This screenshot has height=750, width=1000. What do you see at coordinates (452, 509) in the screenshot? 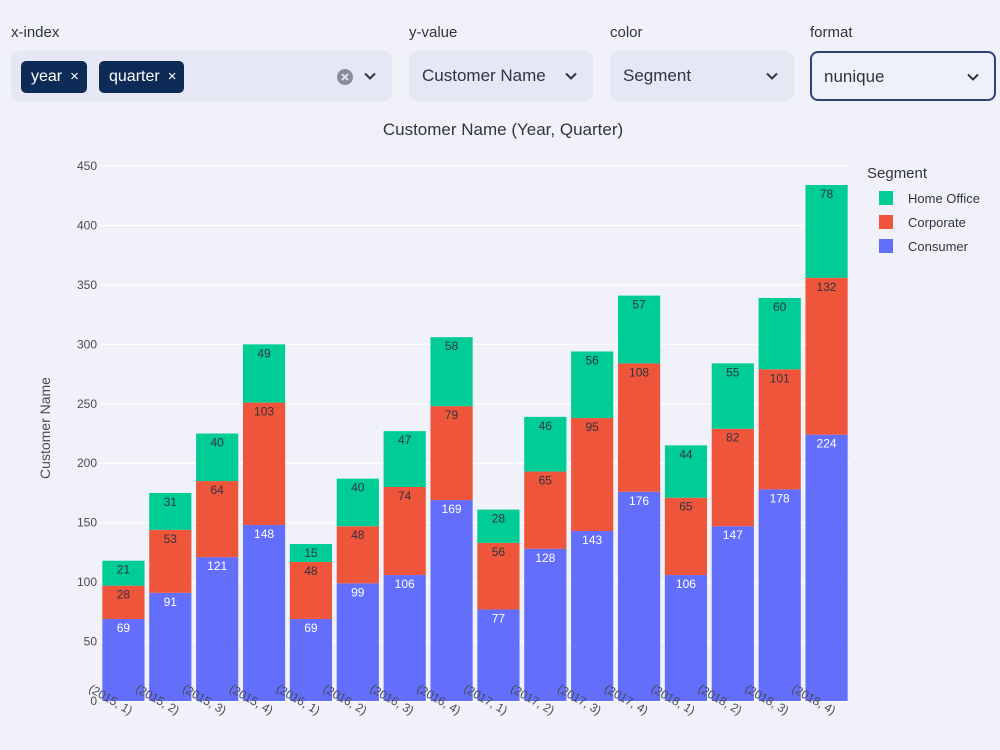
I see `data-label: 169` at bounding box center [452, 509].